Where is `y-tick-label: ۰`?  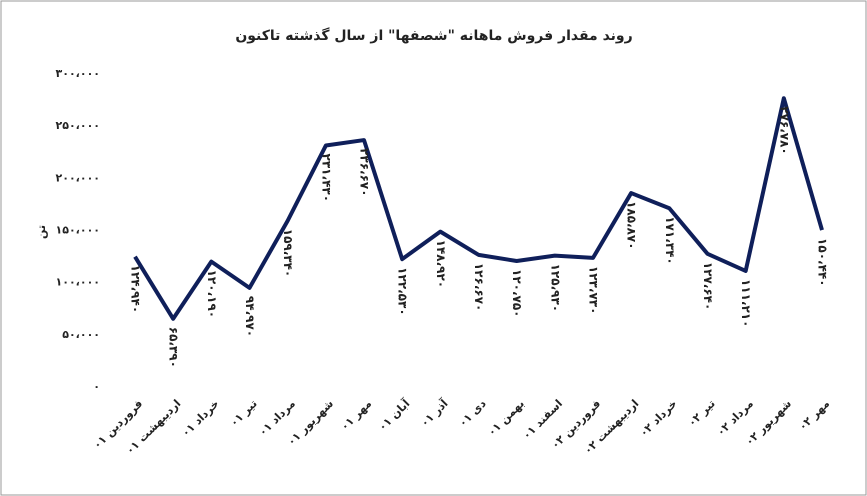
y-tick-label: ۰ is located at coordinates (96, 386).